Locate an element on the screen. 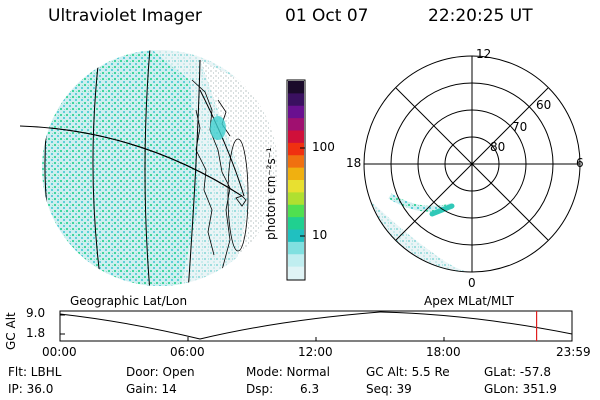  mlt-label-6: 6 is located at coordinates (580, 163).